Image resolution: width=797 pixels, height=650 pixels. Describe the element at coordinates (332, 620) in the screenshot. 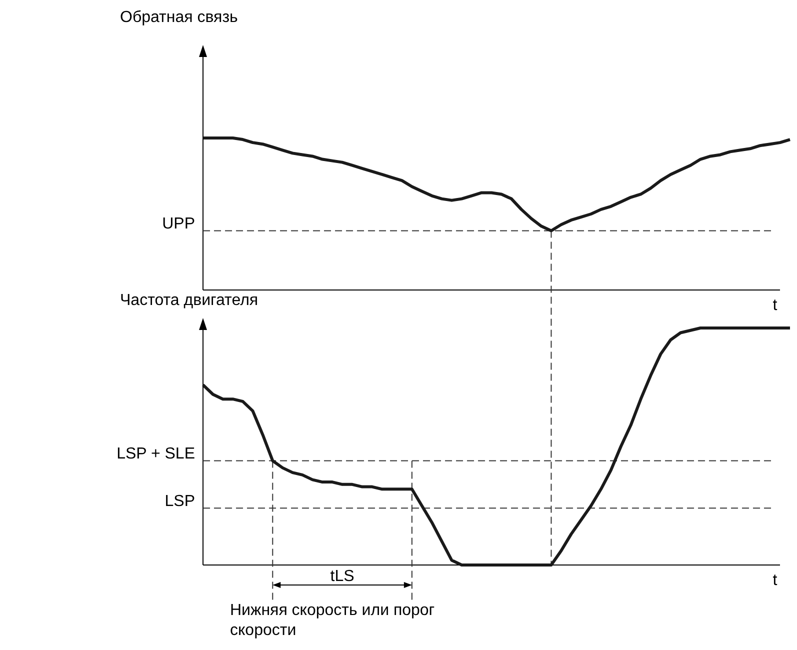

I see `text: Нижняя скорость или порог скорости` at that location.